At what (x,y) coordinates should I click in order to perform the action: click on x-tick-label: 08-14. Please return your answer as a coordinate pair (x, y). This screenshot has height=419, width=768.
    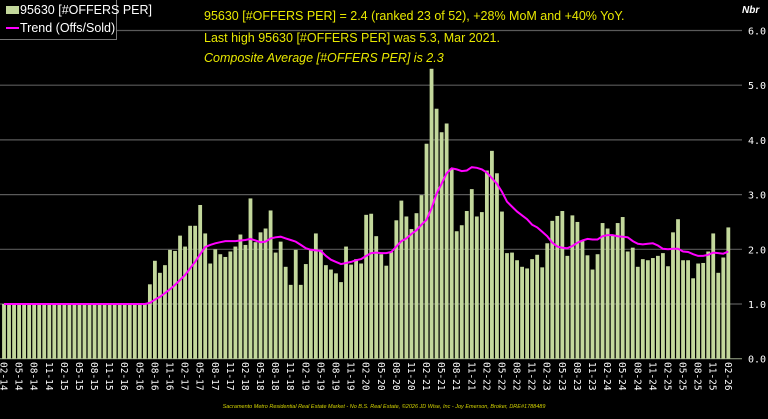
    Looking at the image, I should click on (33, 376).